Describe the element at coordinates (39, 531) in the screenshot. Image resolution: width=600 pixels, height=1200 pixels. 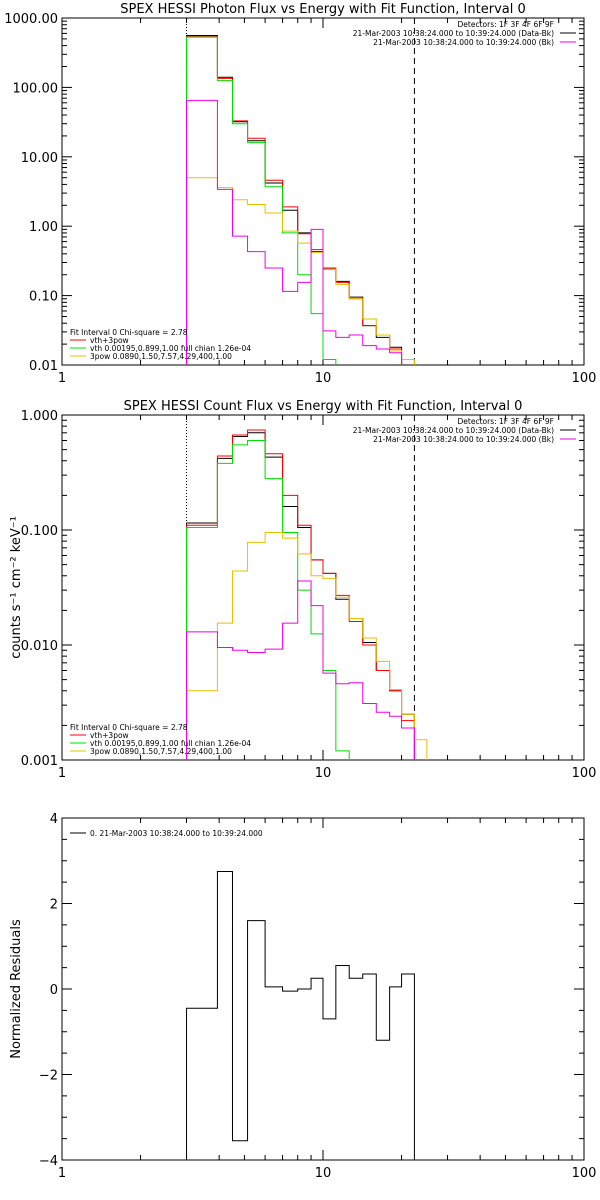
I see `y-tick-label: 0.100` at that location.